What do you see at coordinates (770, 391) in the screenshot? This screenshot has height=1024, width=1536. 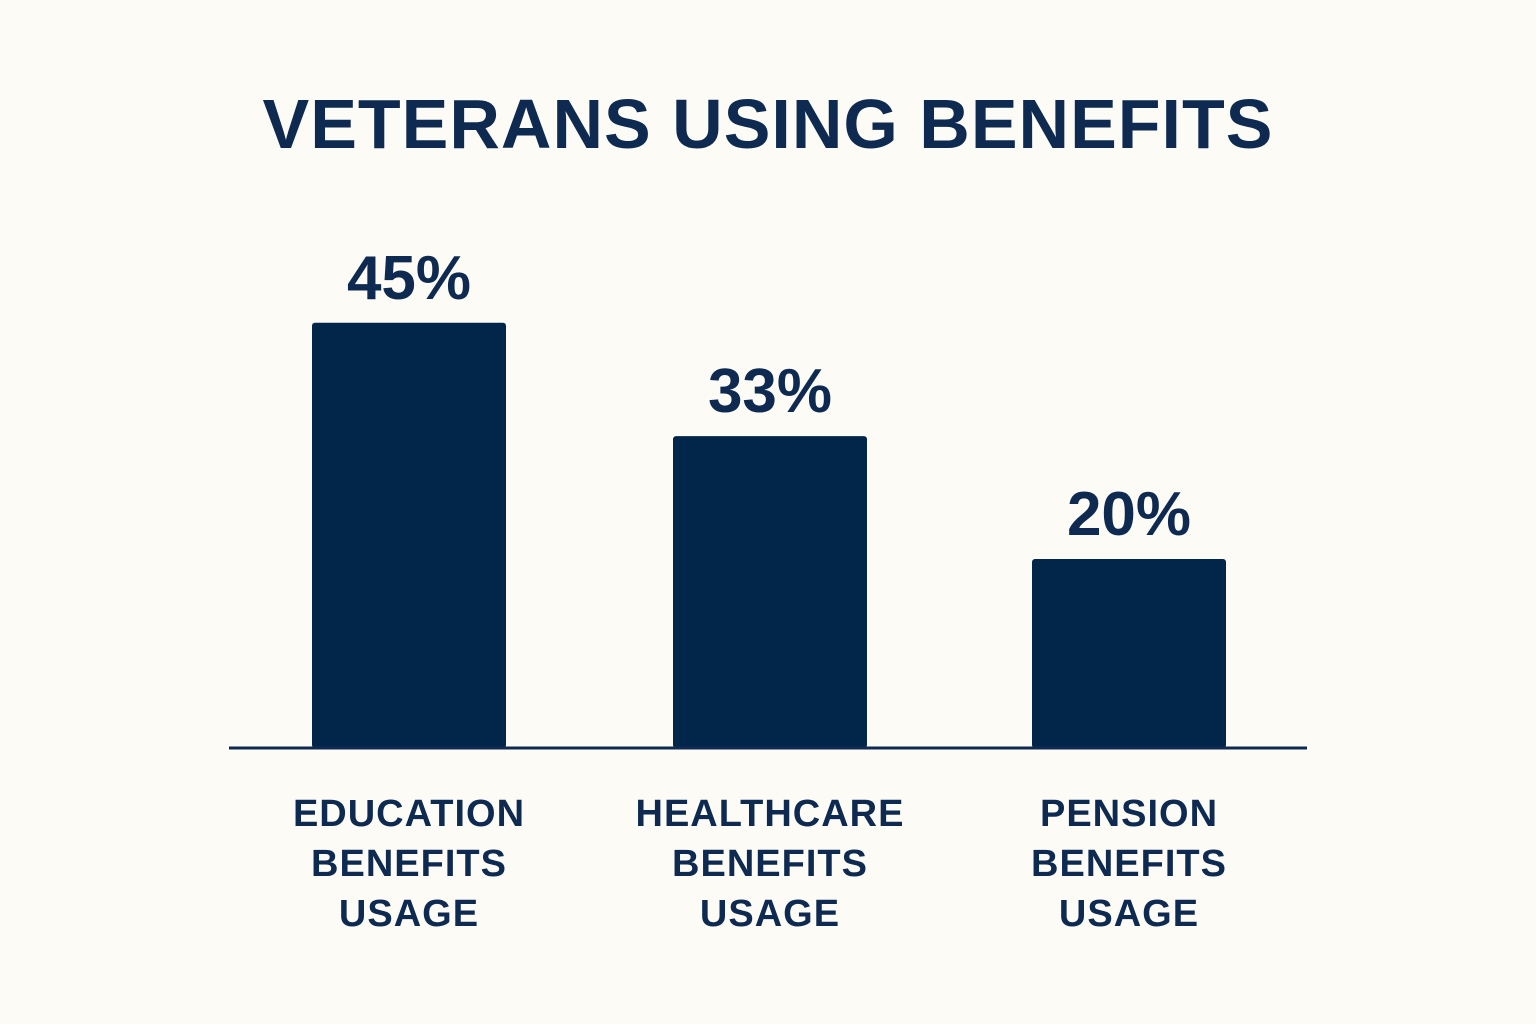 I see `value-label-2: 33%` at bounding box center [770, 391].